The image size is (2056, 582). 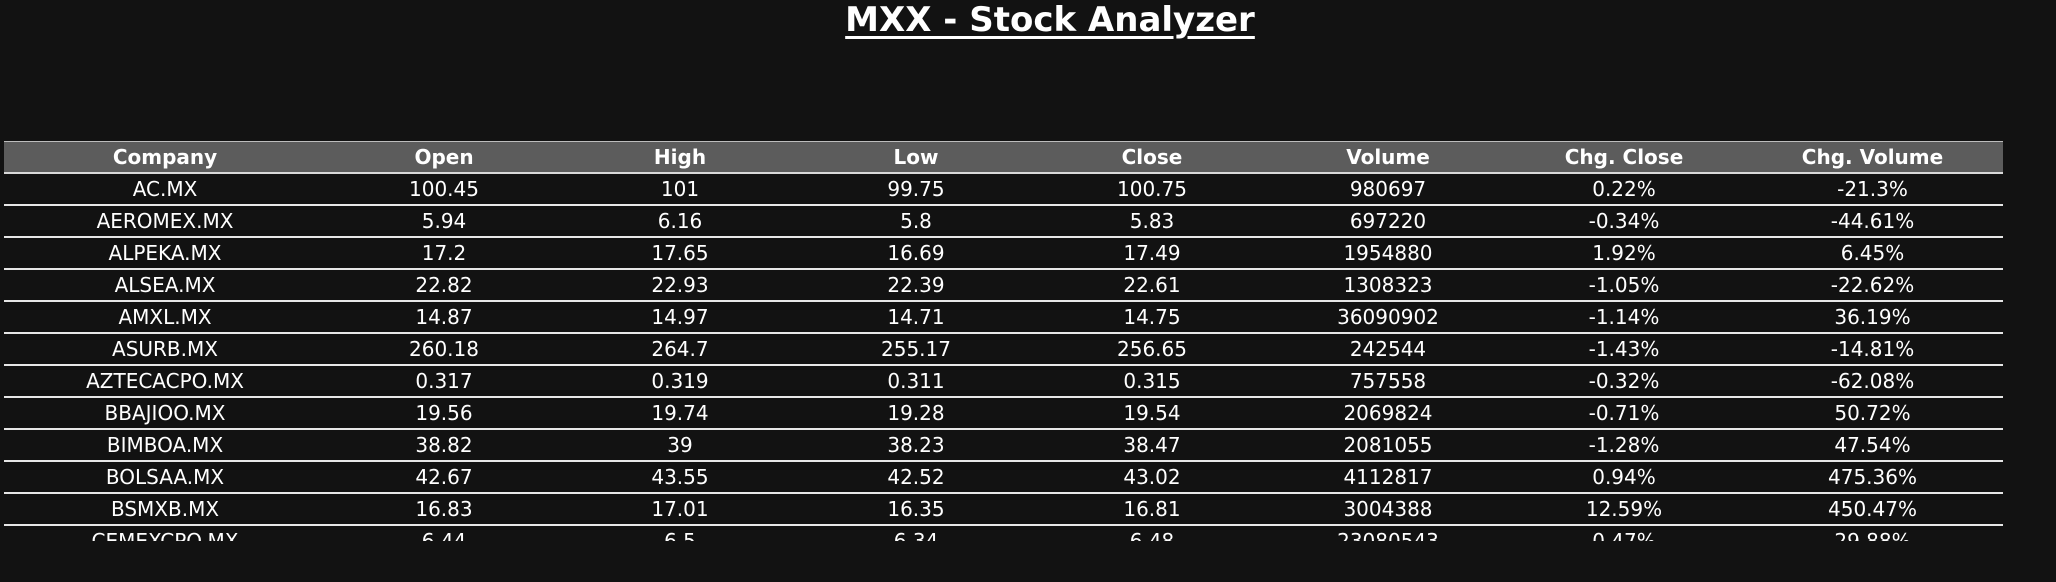 What do you see at coordinates (680, 509) in the screenshot?
I see `cell-high: 17.01` at bounding box center [680, 509].